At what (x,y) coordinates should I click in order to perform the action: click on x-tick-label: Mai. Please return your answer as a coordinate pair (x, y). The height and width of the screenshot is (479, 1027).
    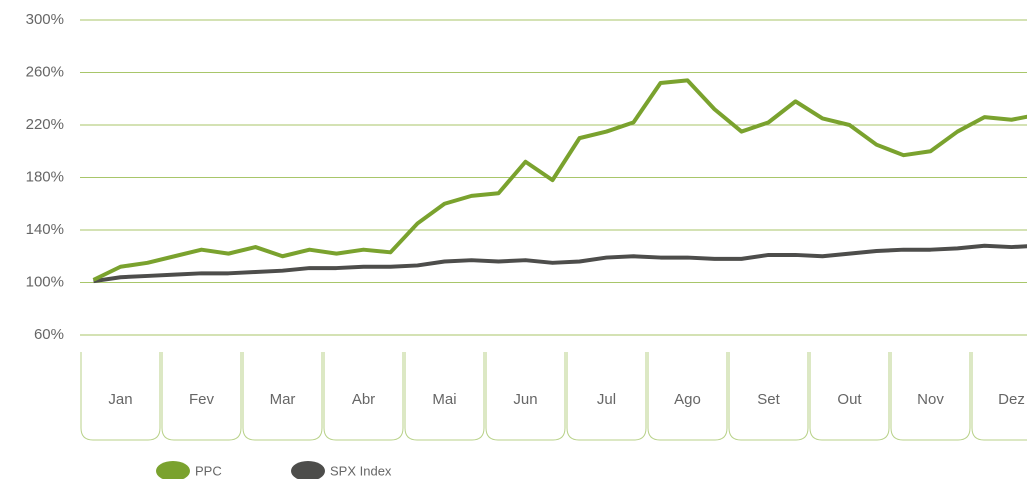
    Looking at the image, I should click on (444, 399).